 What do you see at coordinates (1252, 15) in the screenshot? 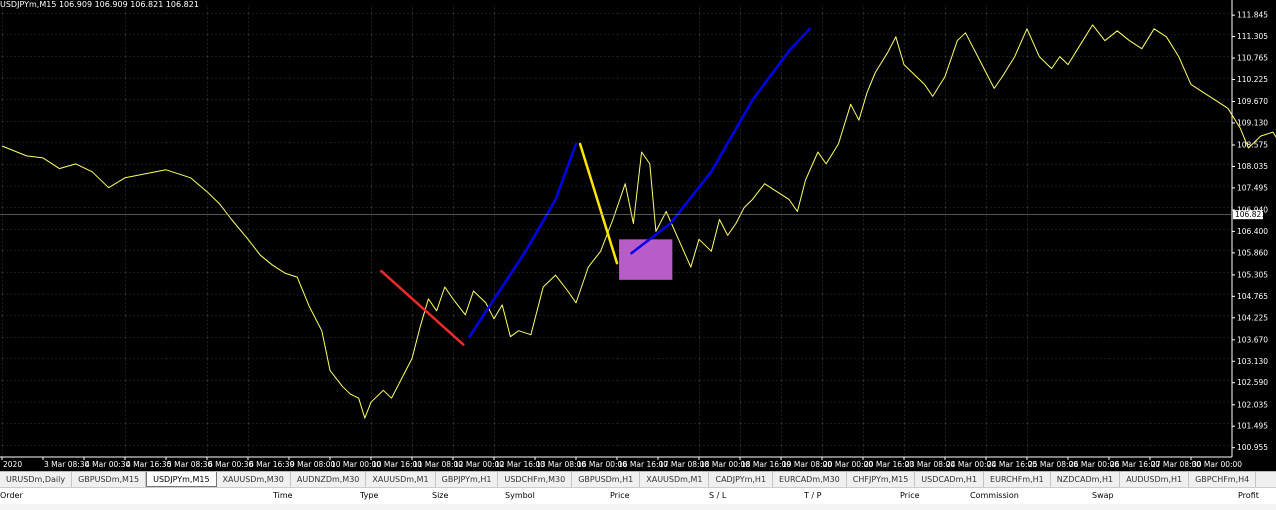
I see `y-tick-label: 111.845` at bounding box center [1252, 15].